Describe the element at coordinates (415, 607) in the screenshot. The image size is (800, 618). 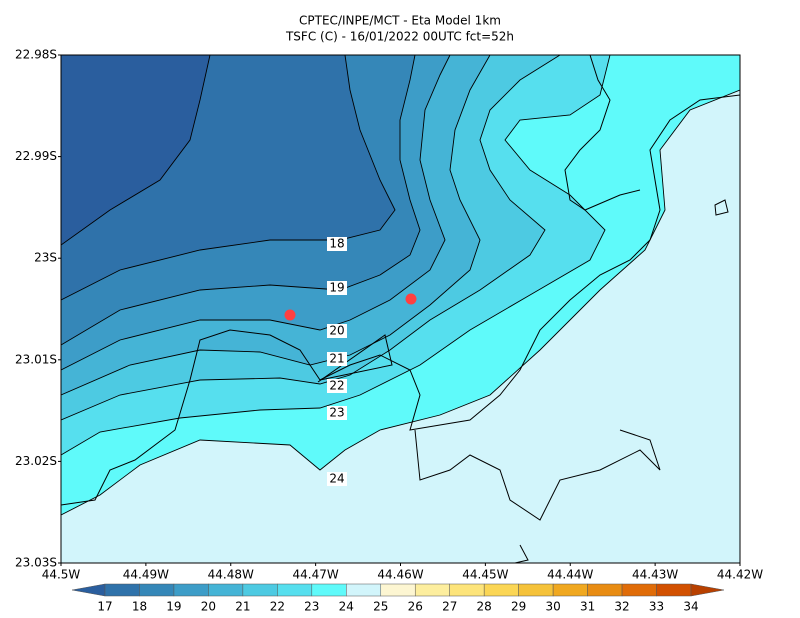
I see `colorbar-label: 26` at that location.